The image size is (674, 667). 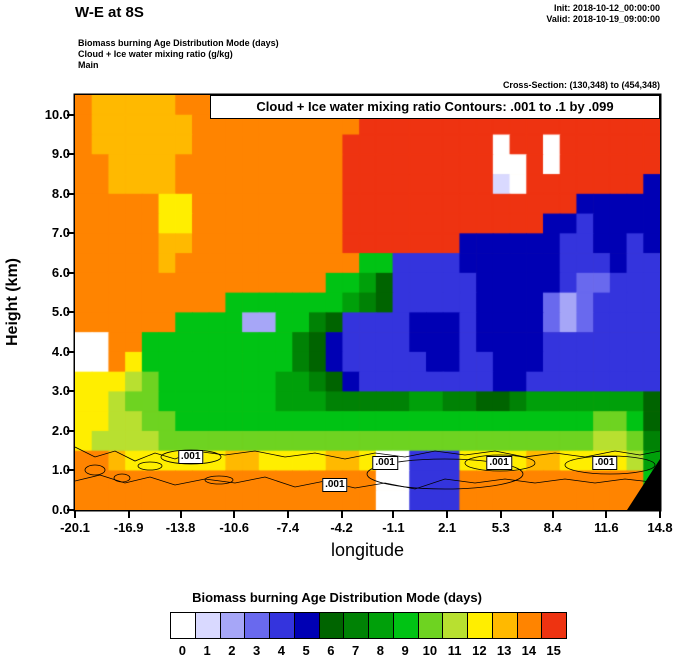 I want to click on y-axis-title: Height (km), so click(x=12, y=302).